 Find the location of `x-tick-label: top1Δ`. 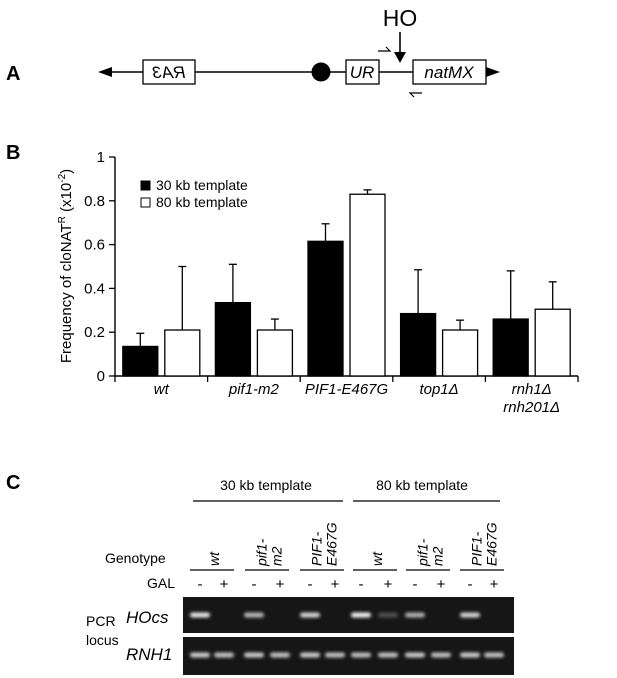

x-tick-label: top1Δ is located at coordinates (438, 389).